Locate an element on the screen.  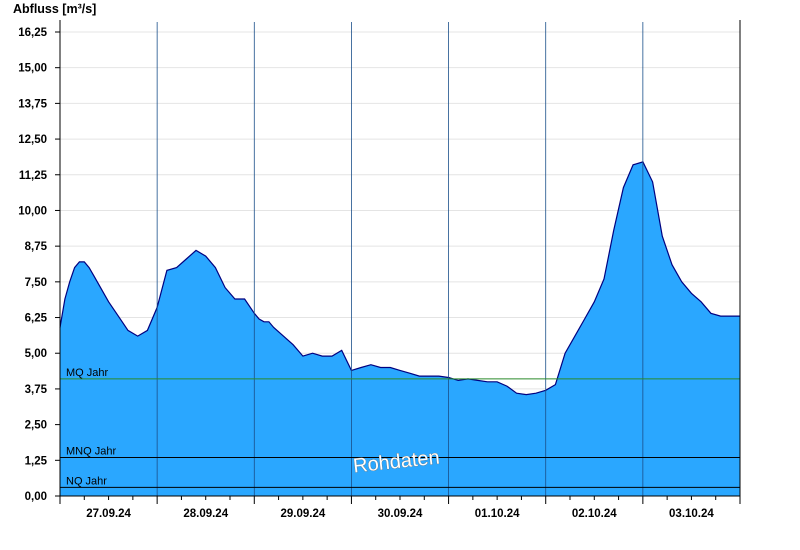
reference-line-label: NQ Jahr is located at coordinates (86, 481).